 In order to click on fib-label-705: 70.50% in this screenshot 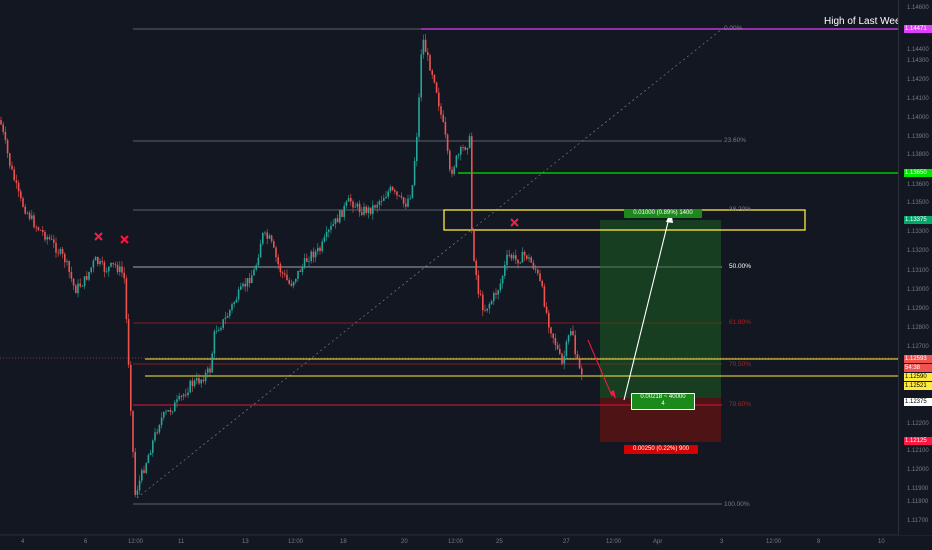, I will do `click(740, 364)`.